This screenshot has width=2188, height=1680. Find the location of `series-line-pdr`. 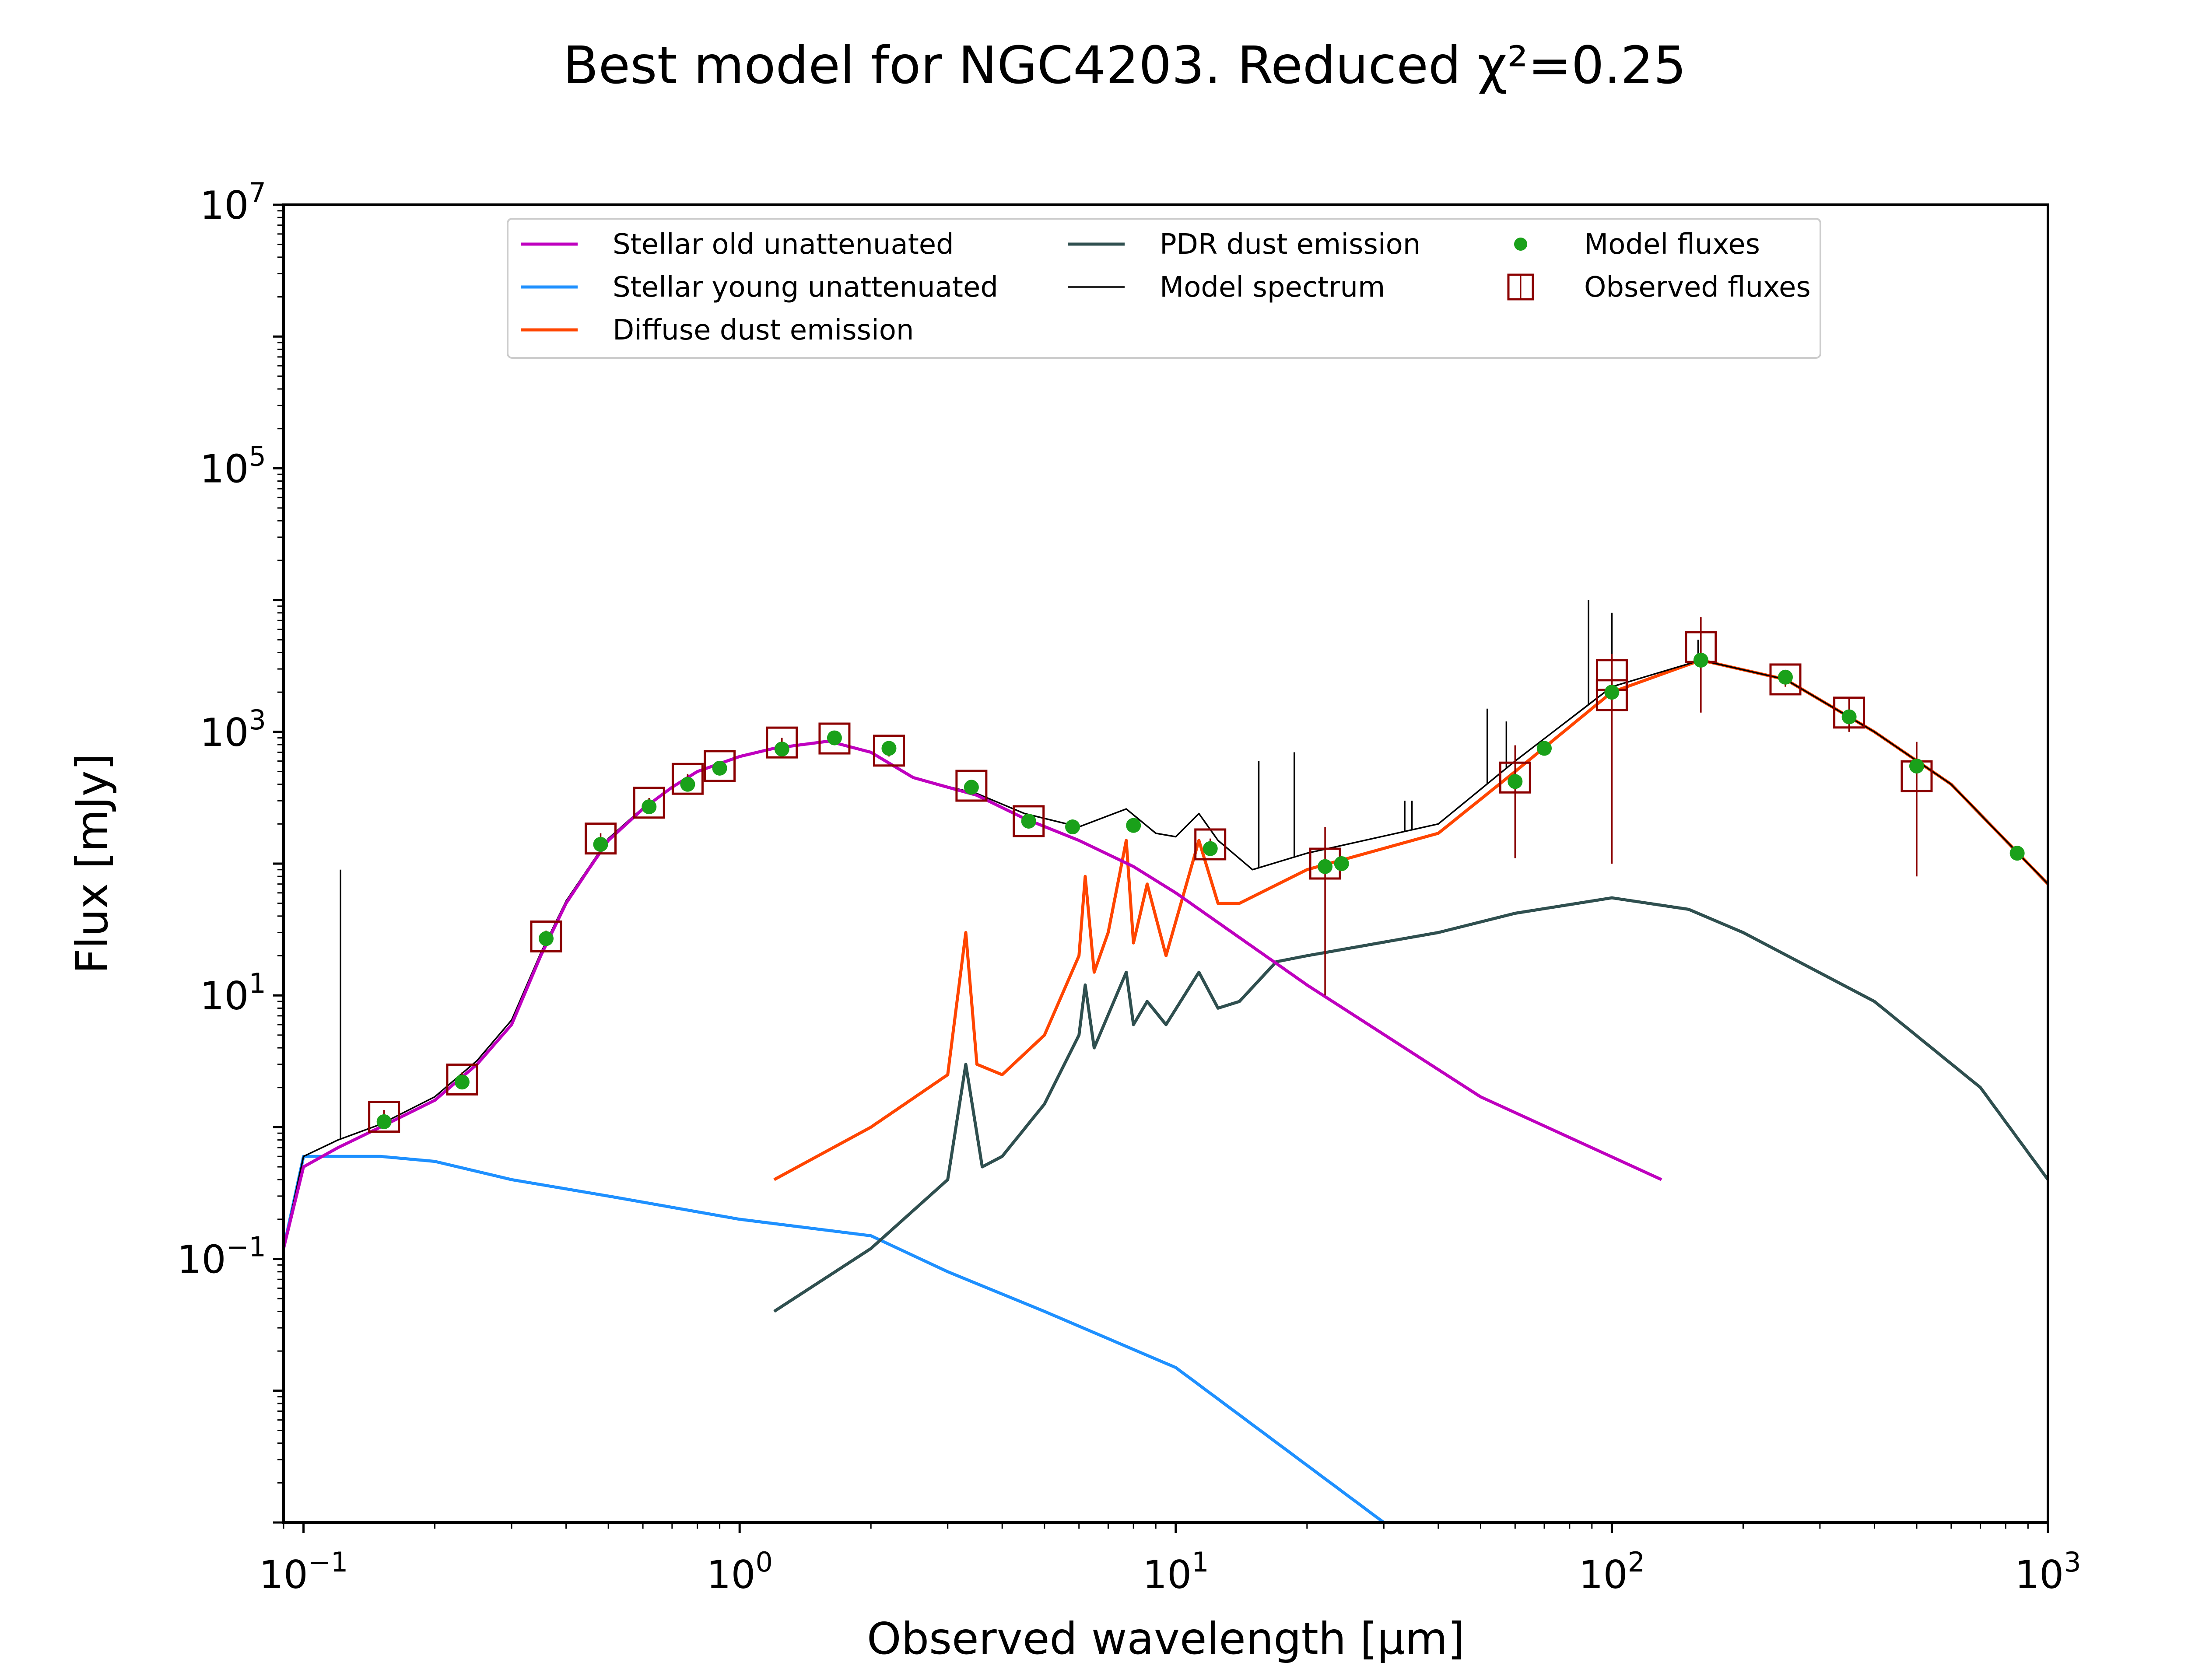

series-line-pdr is located at coordinates (1410, 1104).